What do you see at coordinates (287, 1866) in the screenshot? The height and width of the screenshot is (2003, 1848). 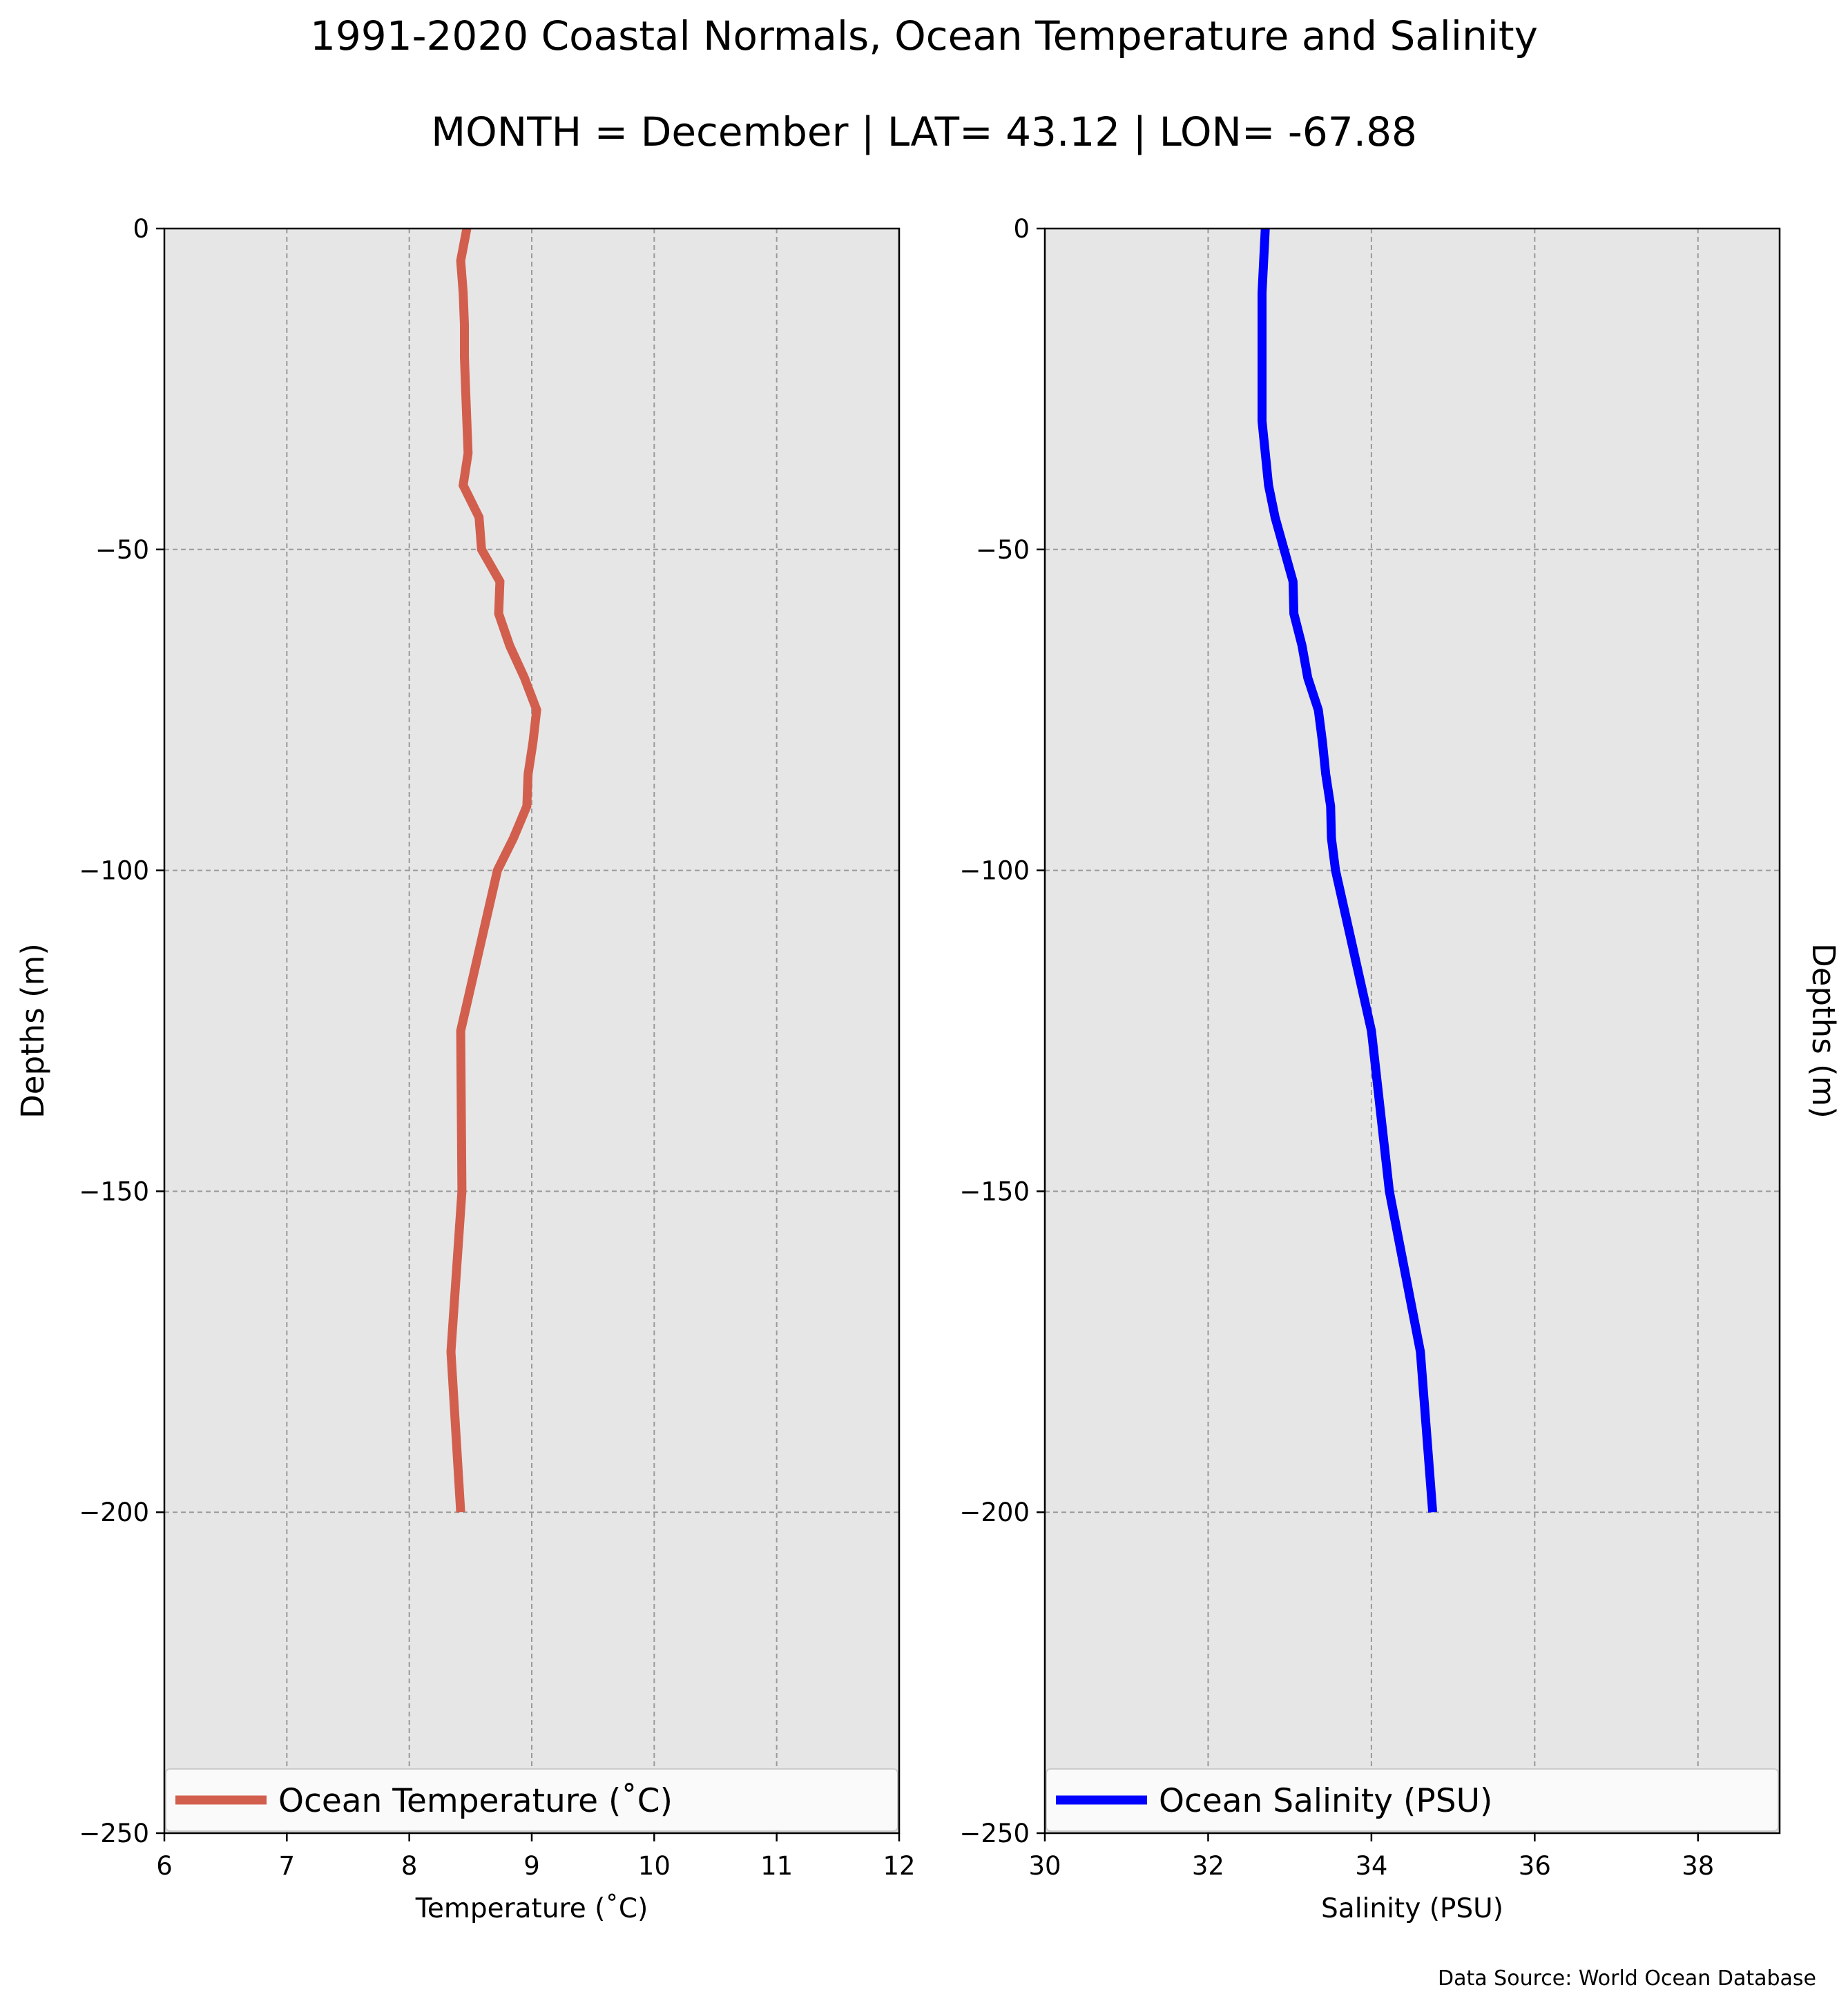 I see `temp-xtick-label-1: 7` at bounding box center [287, 1866].